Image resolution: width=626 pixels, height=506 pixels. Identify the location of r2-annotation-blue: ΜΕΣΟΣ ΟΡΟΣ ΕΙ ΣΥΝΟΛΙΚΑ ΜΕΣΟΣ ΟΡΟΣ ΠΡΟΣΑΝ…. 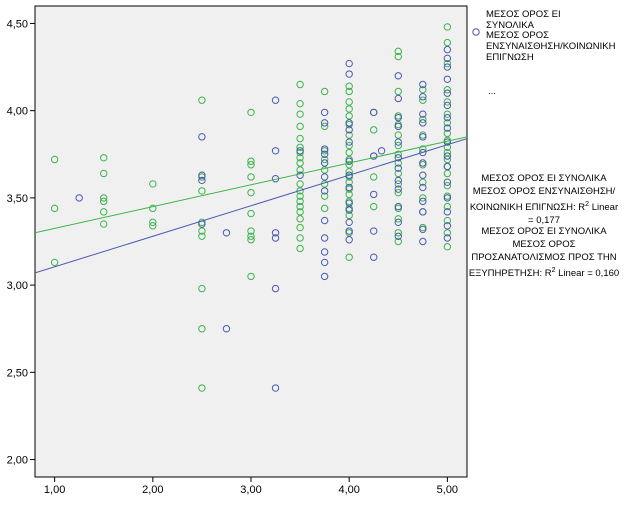
(544, 252).